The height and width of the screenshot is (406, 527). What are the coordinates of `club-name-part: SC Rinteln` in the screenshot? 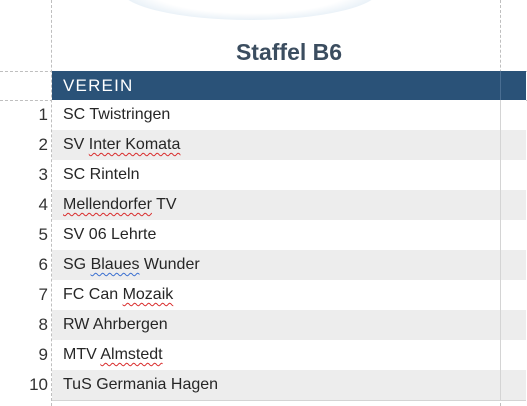 It's located at (101, 174).